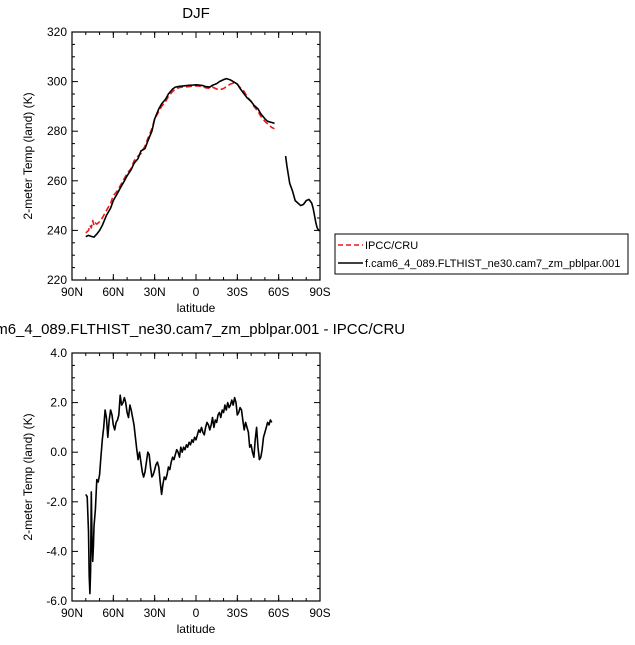 The height and width of the screenshot is (645, 635). What do you see at coordinates (58, 353) in the screenshot?
I see `y-tick-label: 4.0` at bounding box center [58, 353].